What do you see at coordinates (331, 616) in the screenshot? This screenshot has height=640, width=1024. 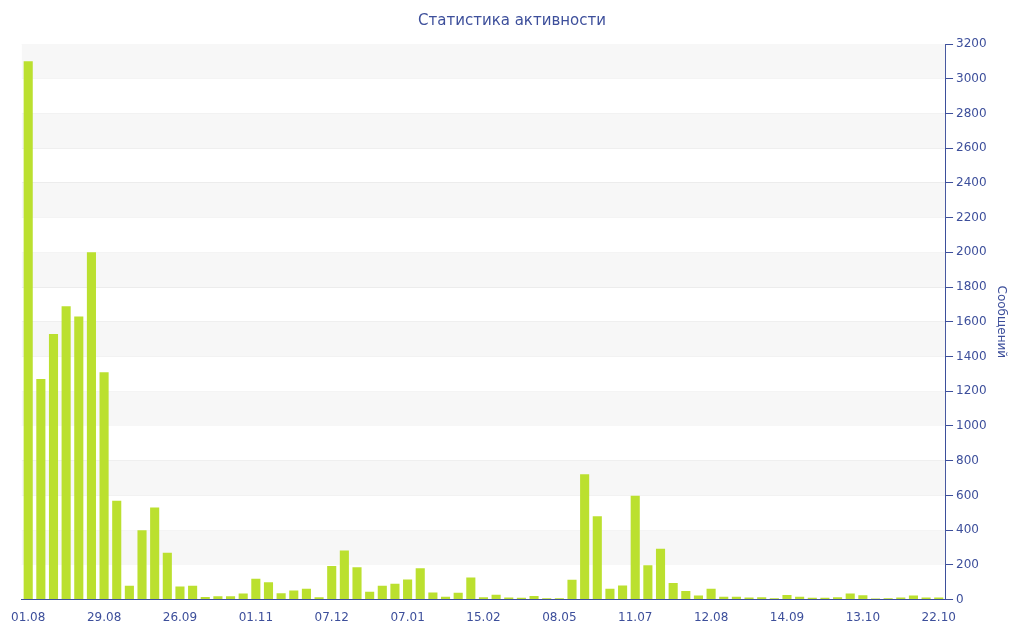 I see `x-tick-label: 07.12` at bounding box center [331, 616].